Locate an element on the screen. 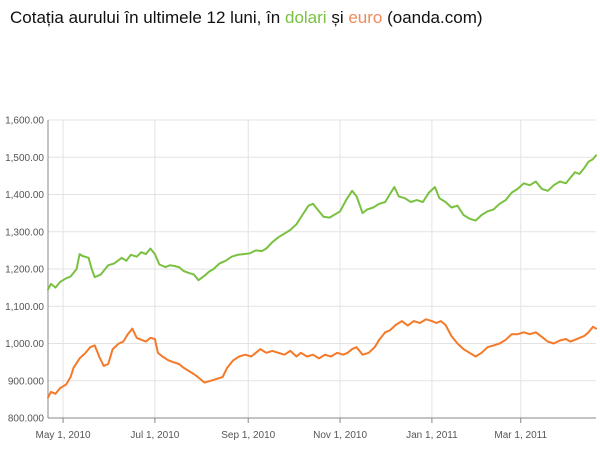 The height and width of the screenshot is (450, 600). y-tick-label: 1,000.00 is located at coordinates (24, 344).